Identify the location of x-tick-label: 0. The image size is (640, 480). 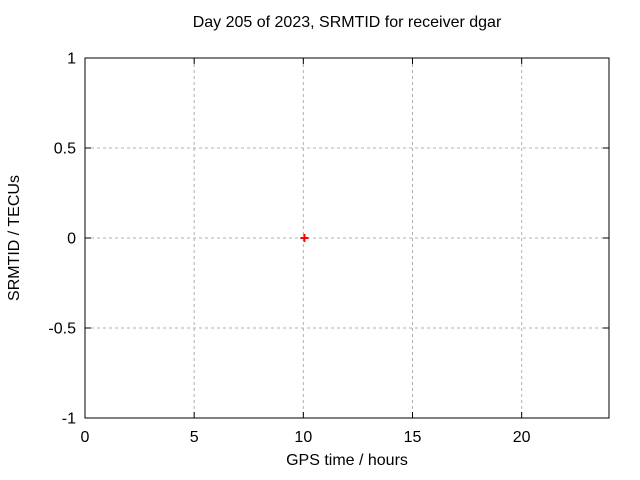
(85, 437).